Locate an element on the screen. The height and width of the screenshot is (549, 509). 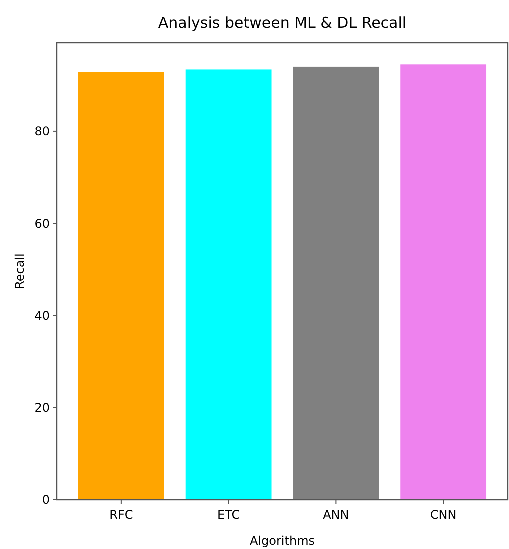
x-tick-label: ETC is located at coordinates (229, 515).